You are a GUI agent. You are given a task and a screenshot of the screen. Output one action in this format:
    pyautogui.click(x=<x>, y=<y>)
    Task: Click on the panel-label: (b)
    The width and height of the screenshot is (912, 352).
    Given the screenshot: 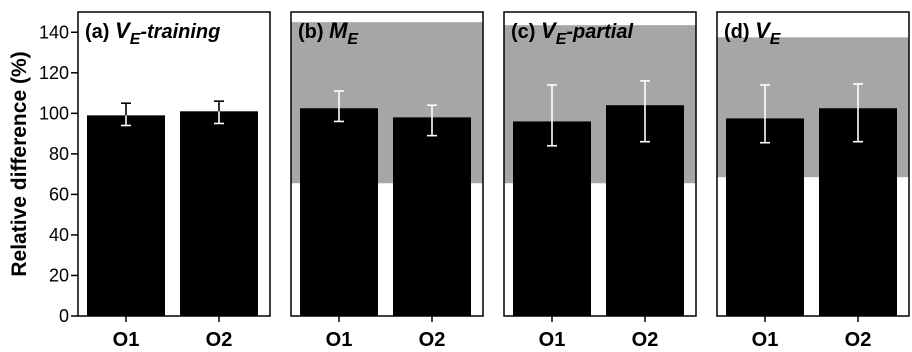 What is the action you would take?
    pyautogui.click(x=313, y=32)
    